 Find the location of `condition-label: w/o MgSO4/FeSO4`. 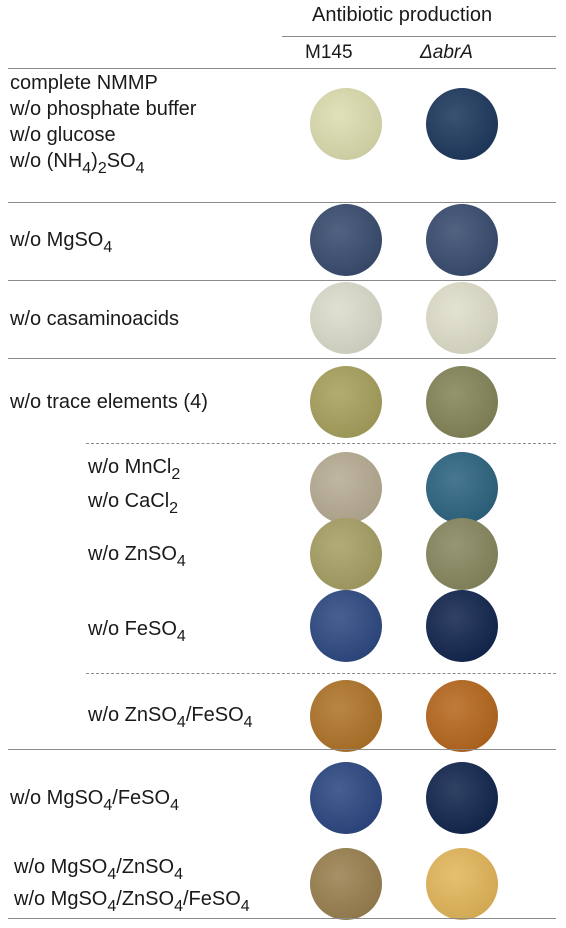

condition-label: w/o MgSO4/FeSO4 is located at coordinates (94, 799).